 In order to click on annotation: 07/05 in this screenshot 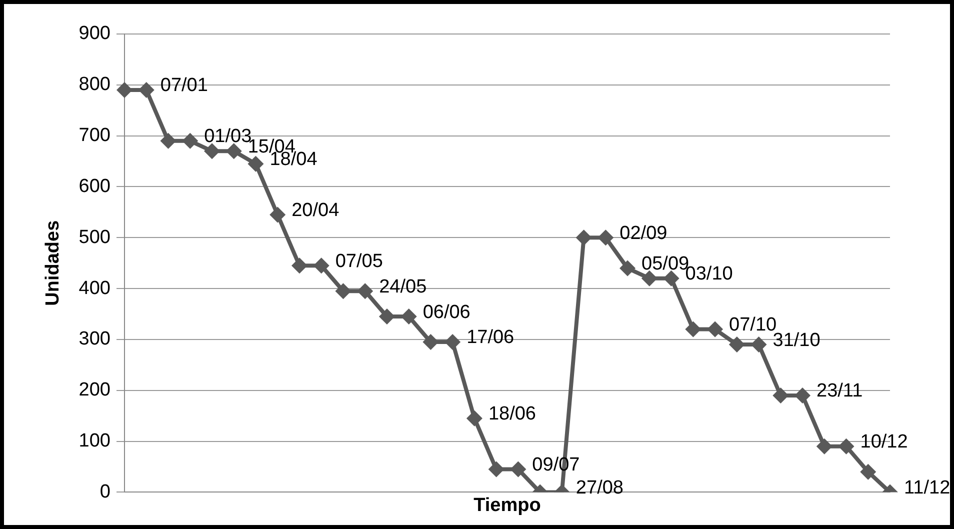, I will do `click(359, 261)`.